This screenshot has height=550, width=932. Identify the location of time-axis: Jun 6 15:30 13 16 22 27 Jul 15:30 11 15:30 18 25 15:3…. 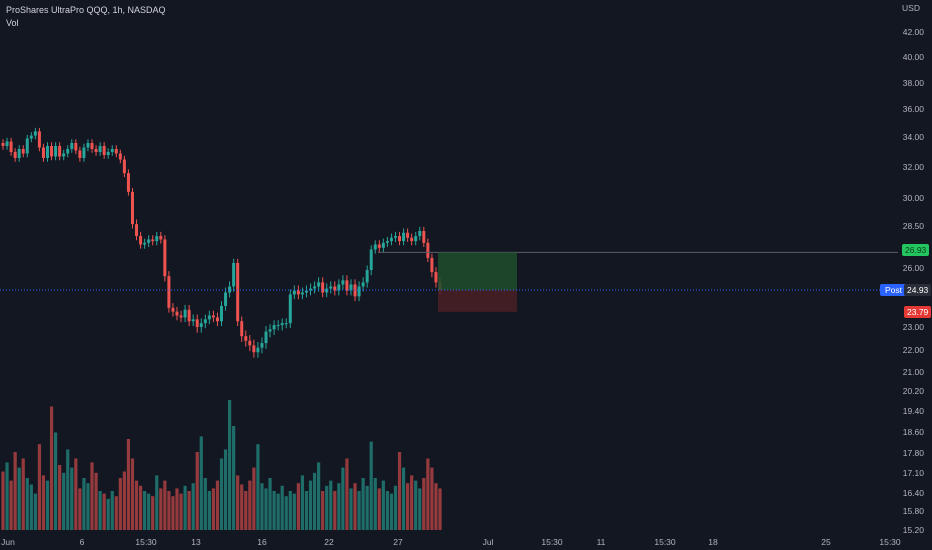
(450, 540).